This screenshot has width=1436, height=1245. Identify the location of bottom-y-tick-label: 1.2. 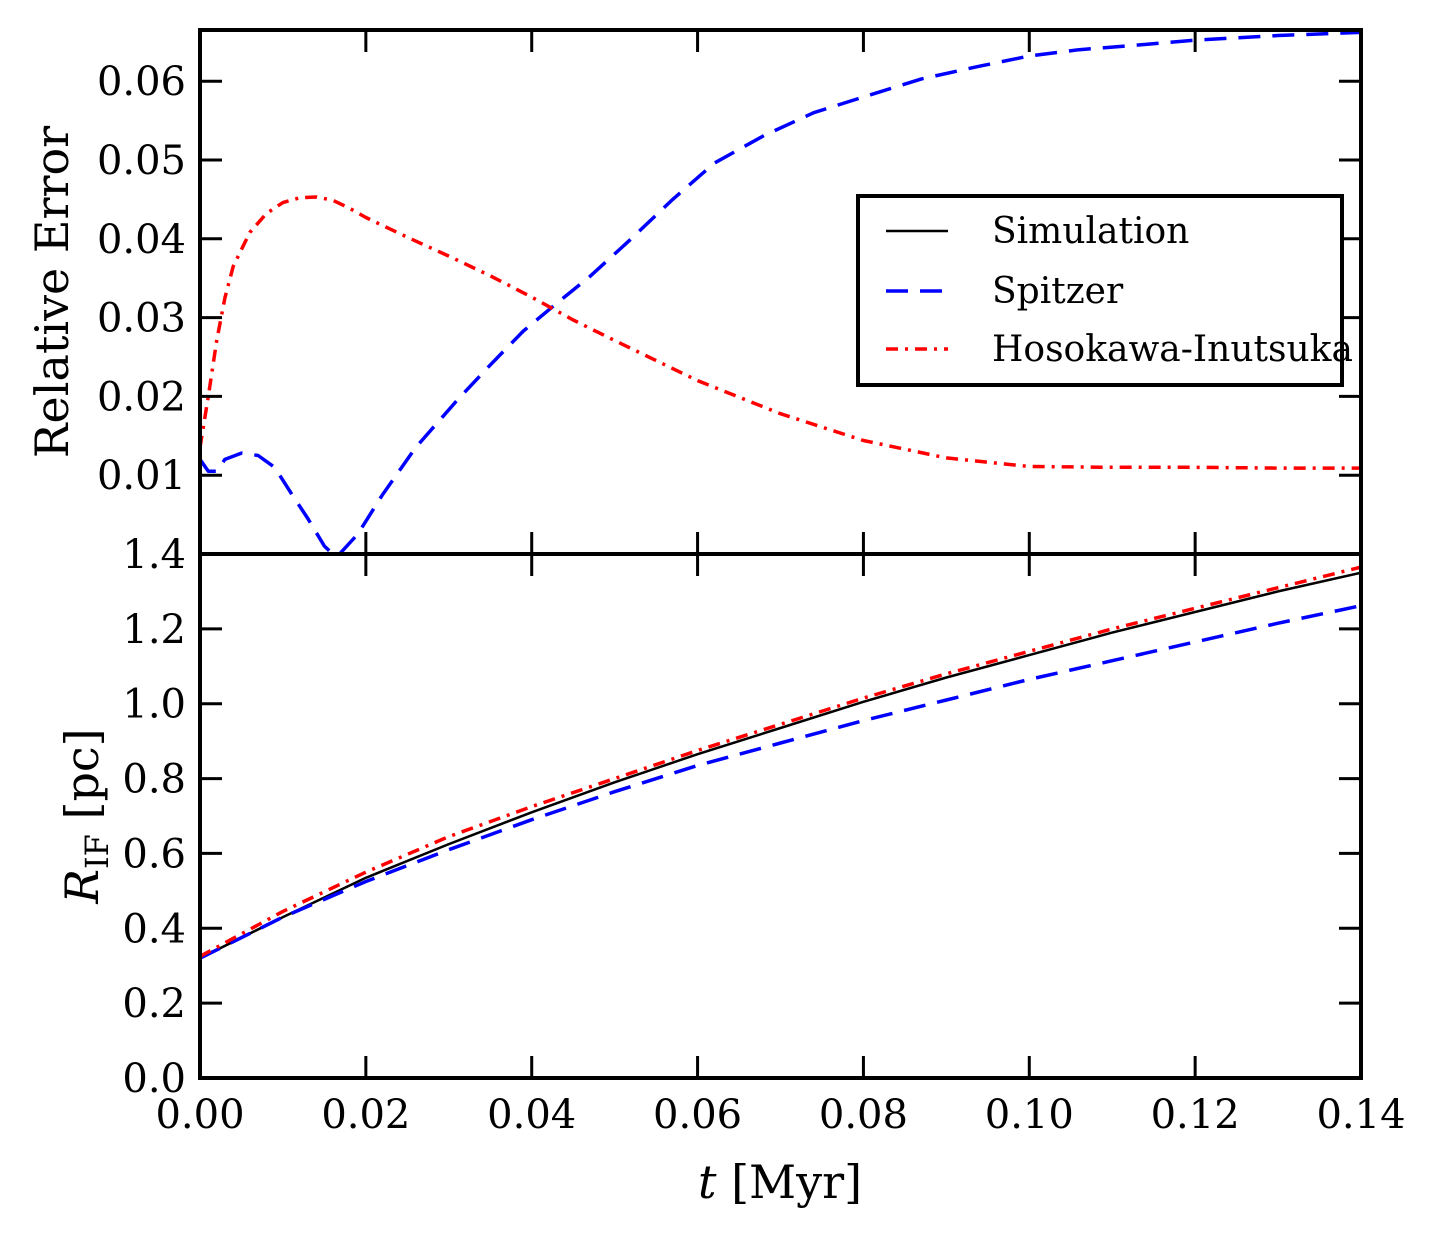
(154, 630).